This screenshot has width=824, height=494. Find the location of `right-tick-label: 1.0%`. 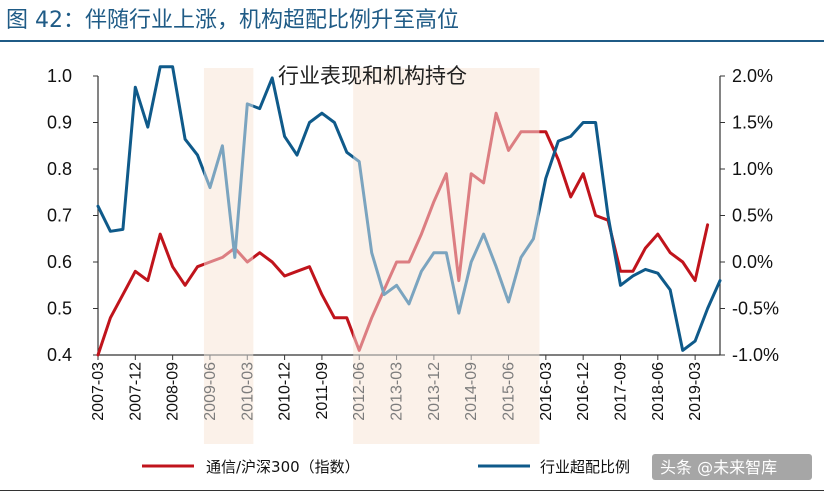

right-tick-label: 1.0% is located at coordinates (752, 169).